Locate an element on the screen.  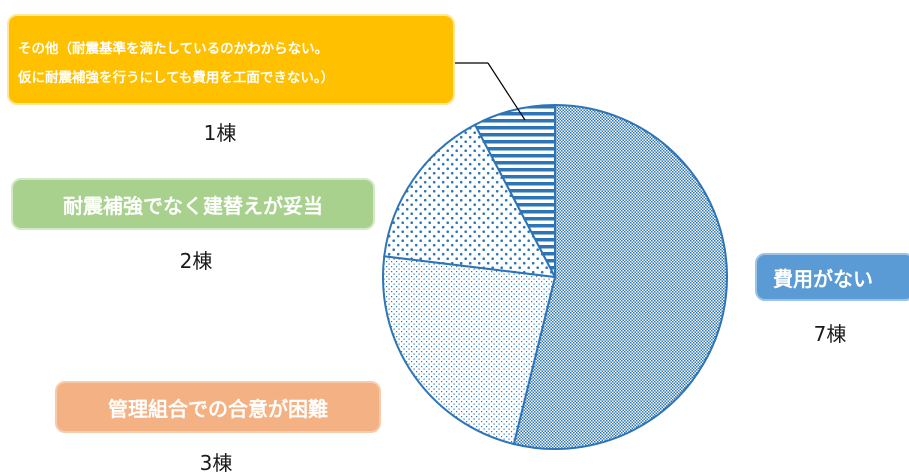
category-label-consensus: 管理組合での合意が困難 is located at coordinates (218, 407).